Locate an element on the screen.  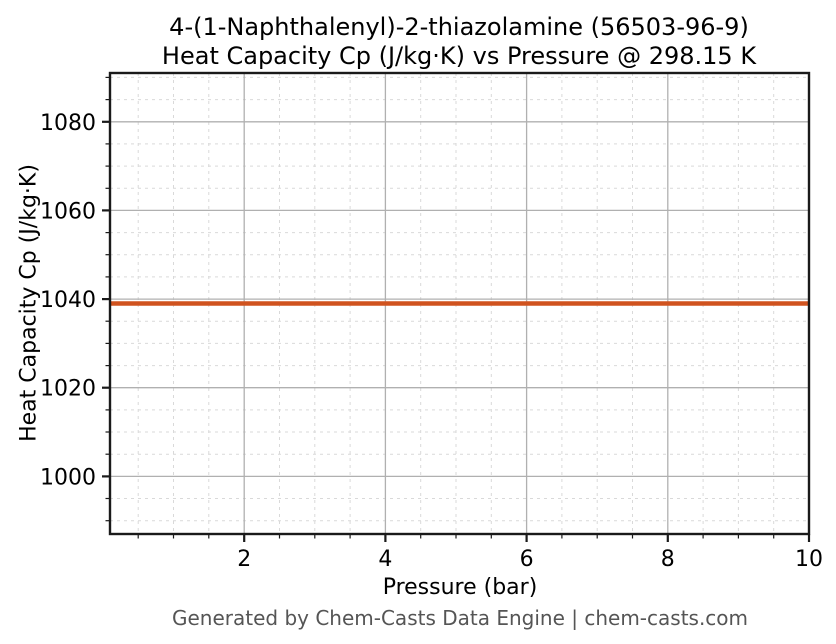
y-tick-label: 1020 is located at coordinates (68, 389).